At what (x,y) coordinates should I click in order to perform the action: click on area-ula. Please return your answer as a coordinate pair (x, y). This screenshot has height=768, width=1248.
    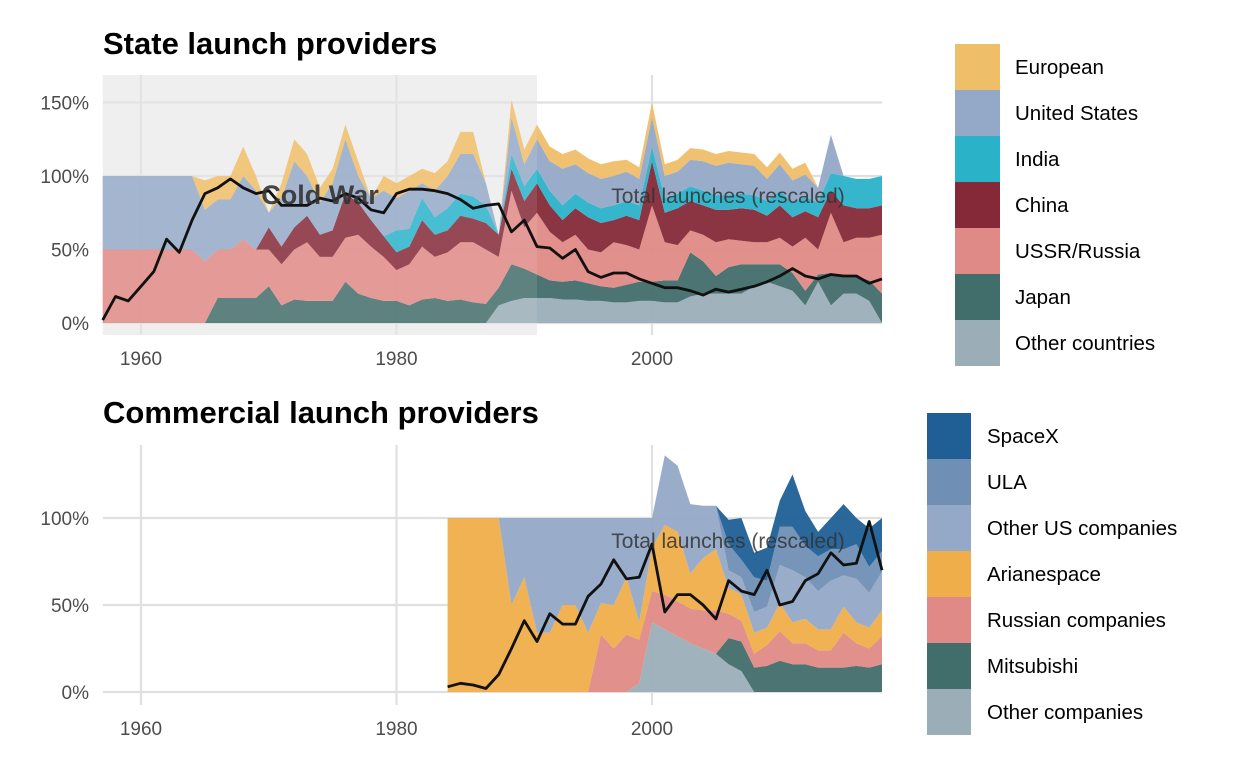
    Looking at the image, I should click on (664, 533).